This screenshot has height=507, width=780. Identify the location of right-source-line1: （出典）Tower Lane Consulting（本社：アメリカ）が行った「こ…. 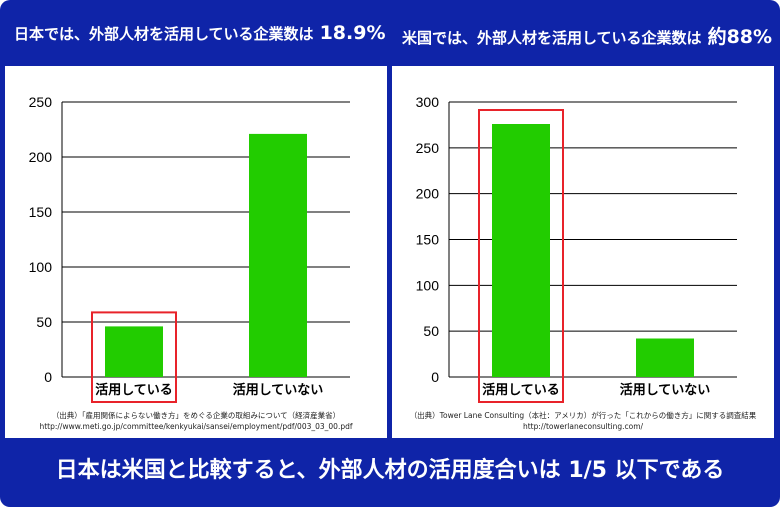
(583, 415).